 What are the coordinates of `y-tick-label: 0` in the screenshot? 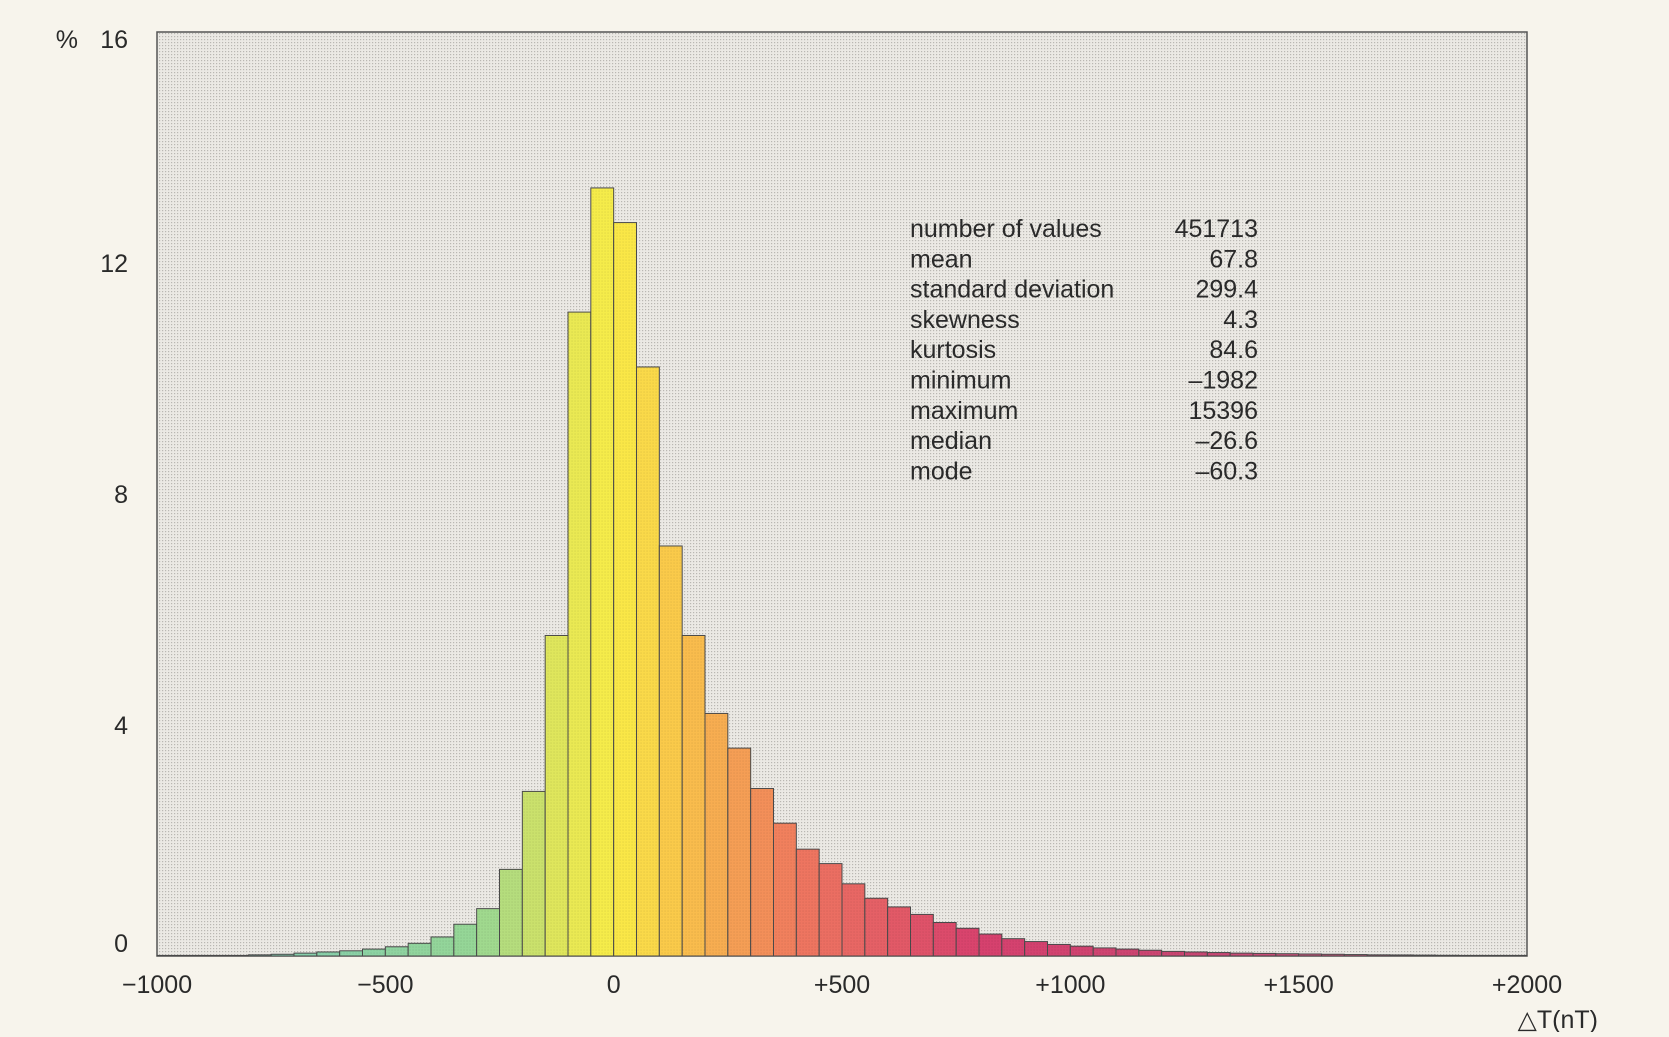 It's located at (121, 944).